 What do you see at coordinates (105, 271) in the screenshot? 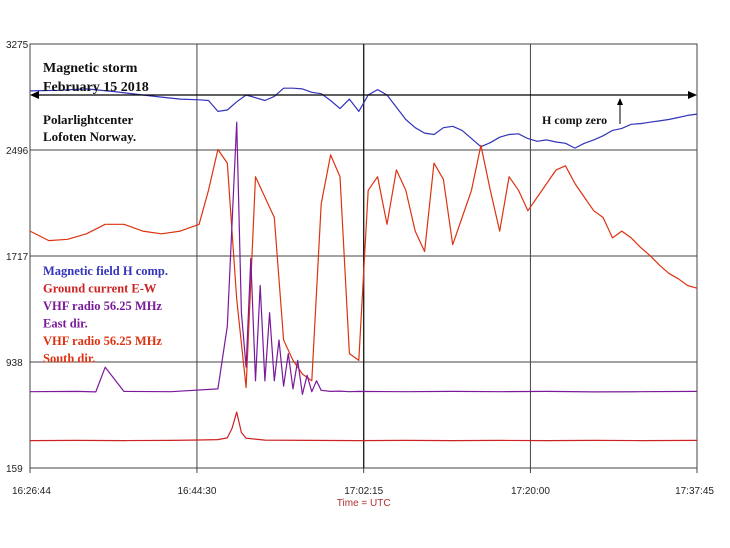
I see `legend-entry: Magnetic field H comp.` at bounding box center [105, 271].